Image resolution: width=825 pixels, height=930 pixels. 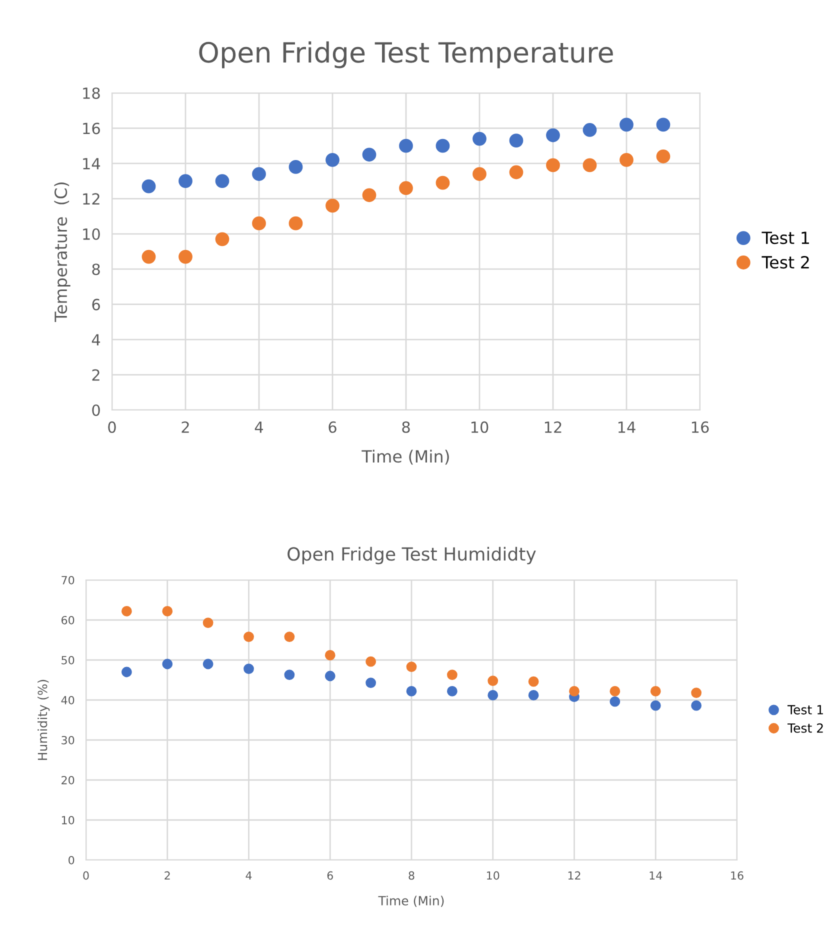 What do you see at coordinates (67, 700) in the screenshot?
I see `y-tick-label: 40` at bounding box center [67, 700].